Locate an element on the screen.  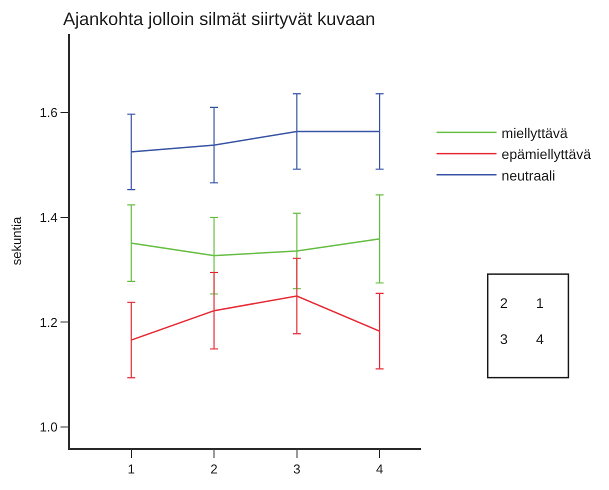
chart-title: Ajankohta jolloin silmät siirtyvät kuvaan is located at coordinates (219, 18).